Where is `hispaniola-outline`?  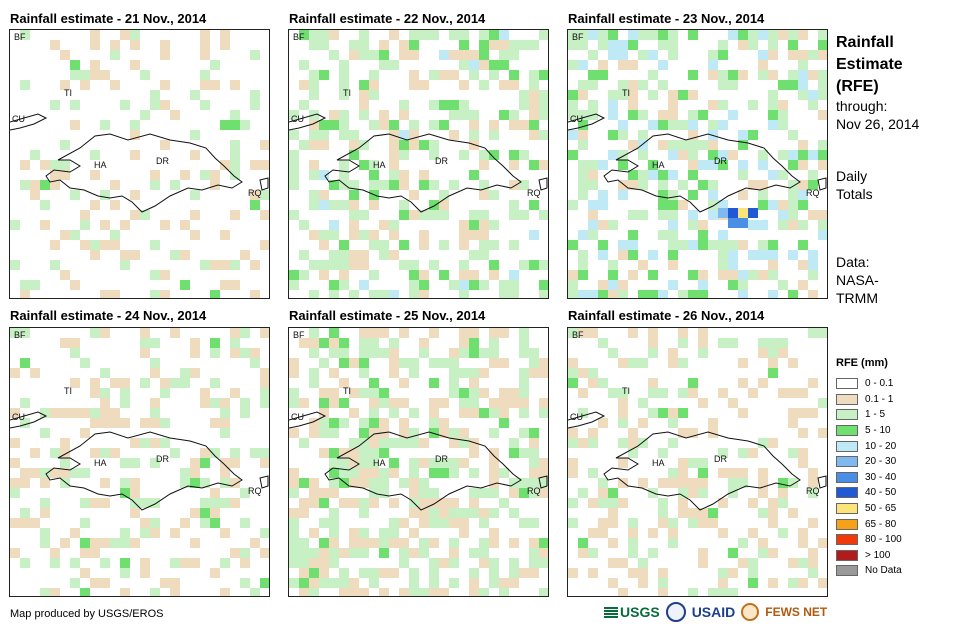
hispaniola-outline is located at coordinates (702, 173).